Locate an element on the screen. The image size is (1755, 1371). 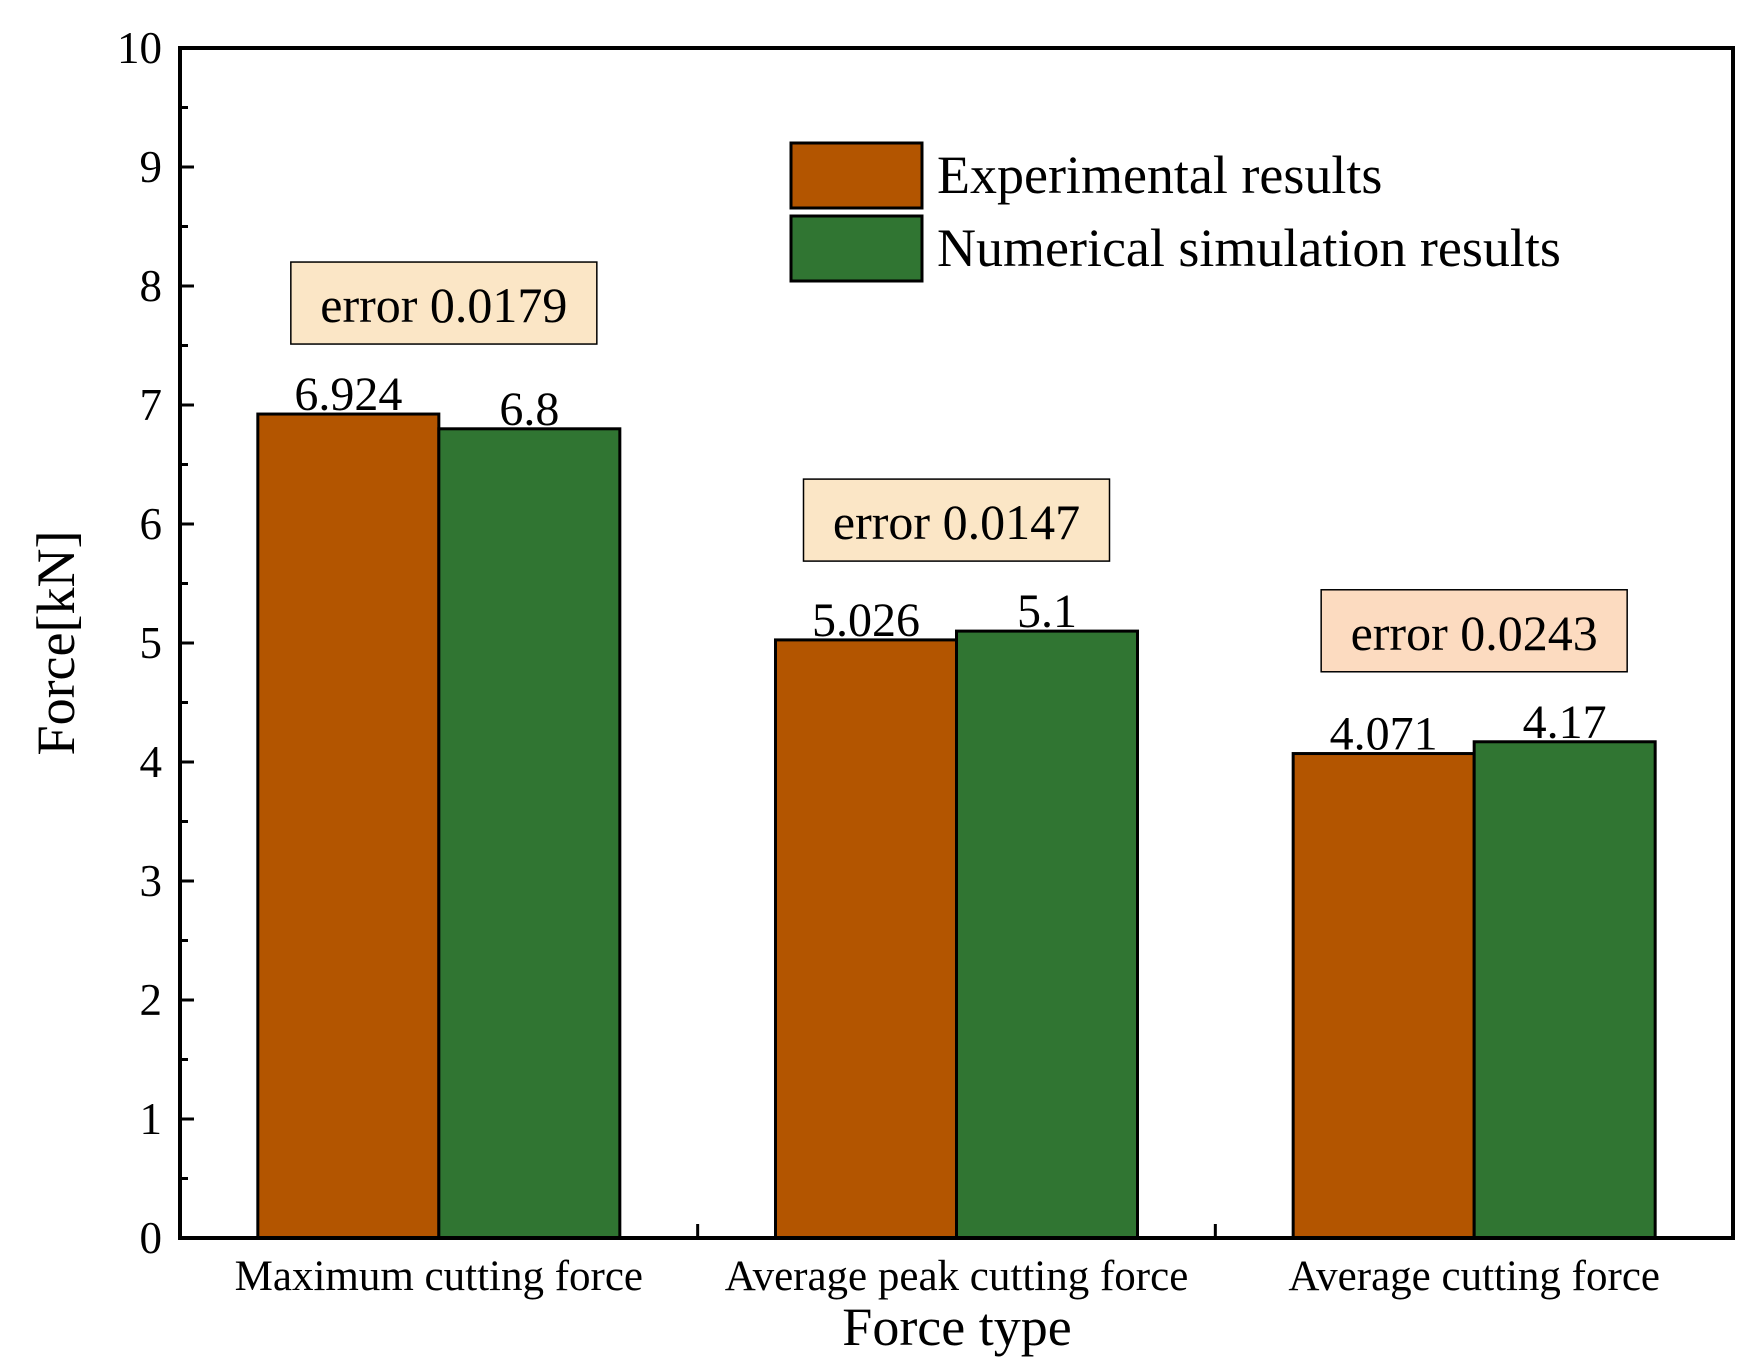
x-tick-label: Maximum cutting force is located at coordinates (439, 1276).